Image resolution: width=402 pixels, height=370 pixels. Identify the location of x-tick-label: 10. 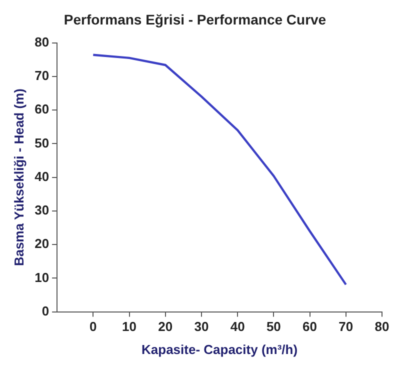
(129, 326).